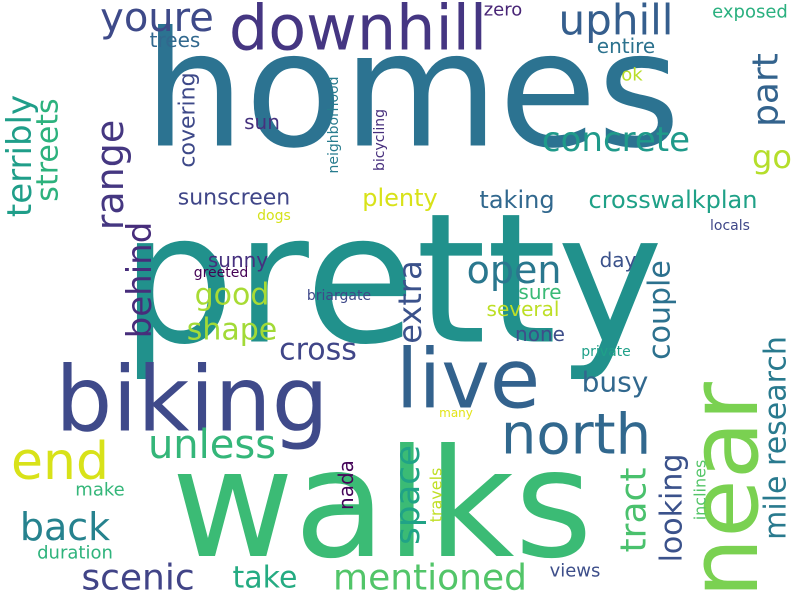  Describe the element at coordinates (430, 578) in the screenshot. I see `word-mentioned: mentioned` at that location.